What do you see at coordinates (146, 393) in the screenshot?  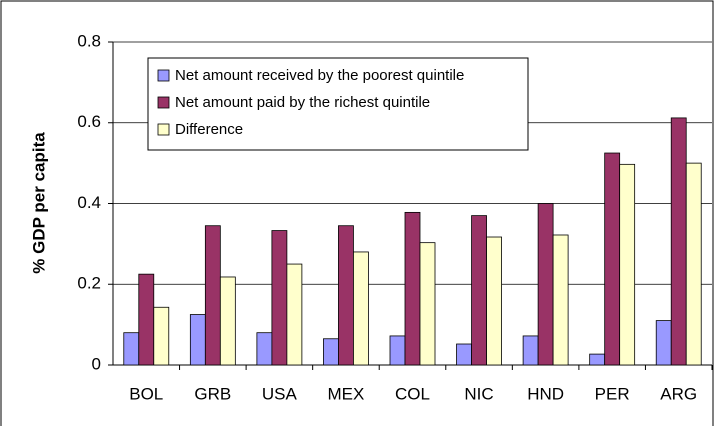 I see `x-tick-label: BOL` at bounding box center [146, 393].